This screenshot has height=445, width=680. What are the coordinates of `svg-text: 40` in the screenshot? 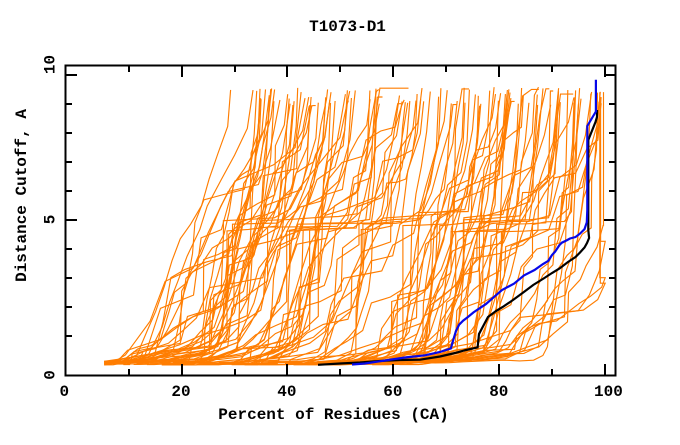 It's located at (286, 392).